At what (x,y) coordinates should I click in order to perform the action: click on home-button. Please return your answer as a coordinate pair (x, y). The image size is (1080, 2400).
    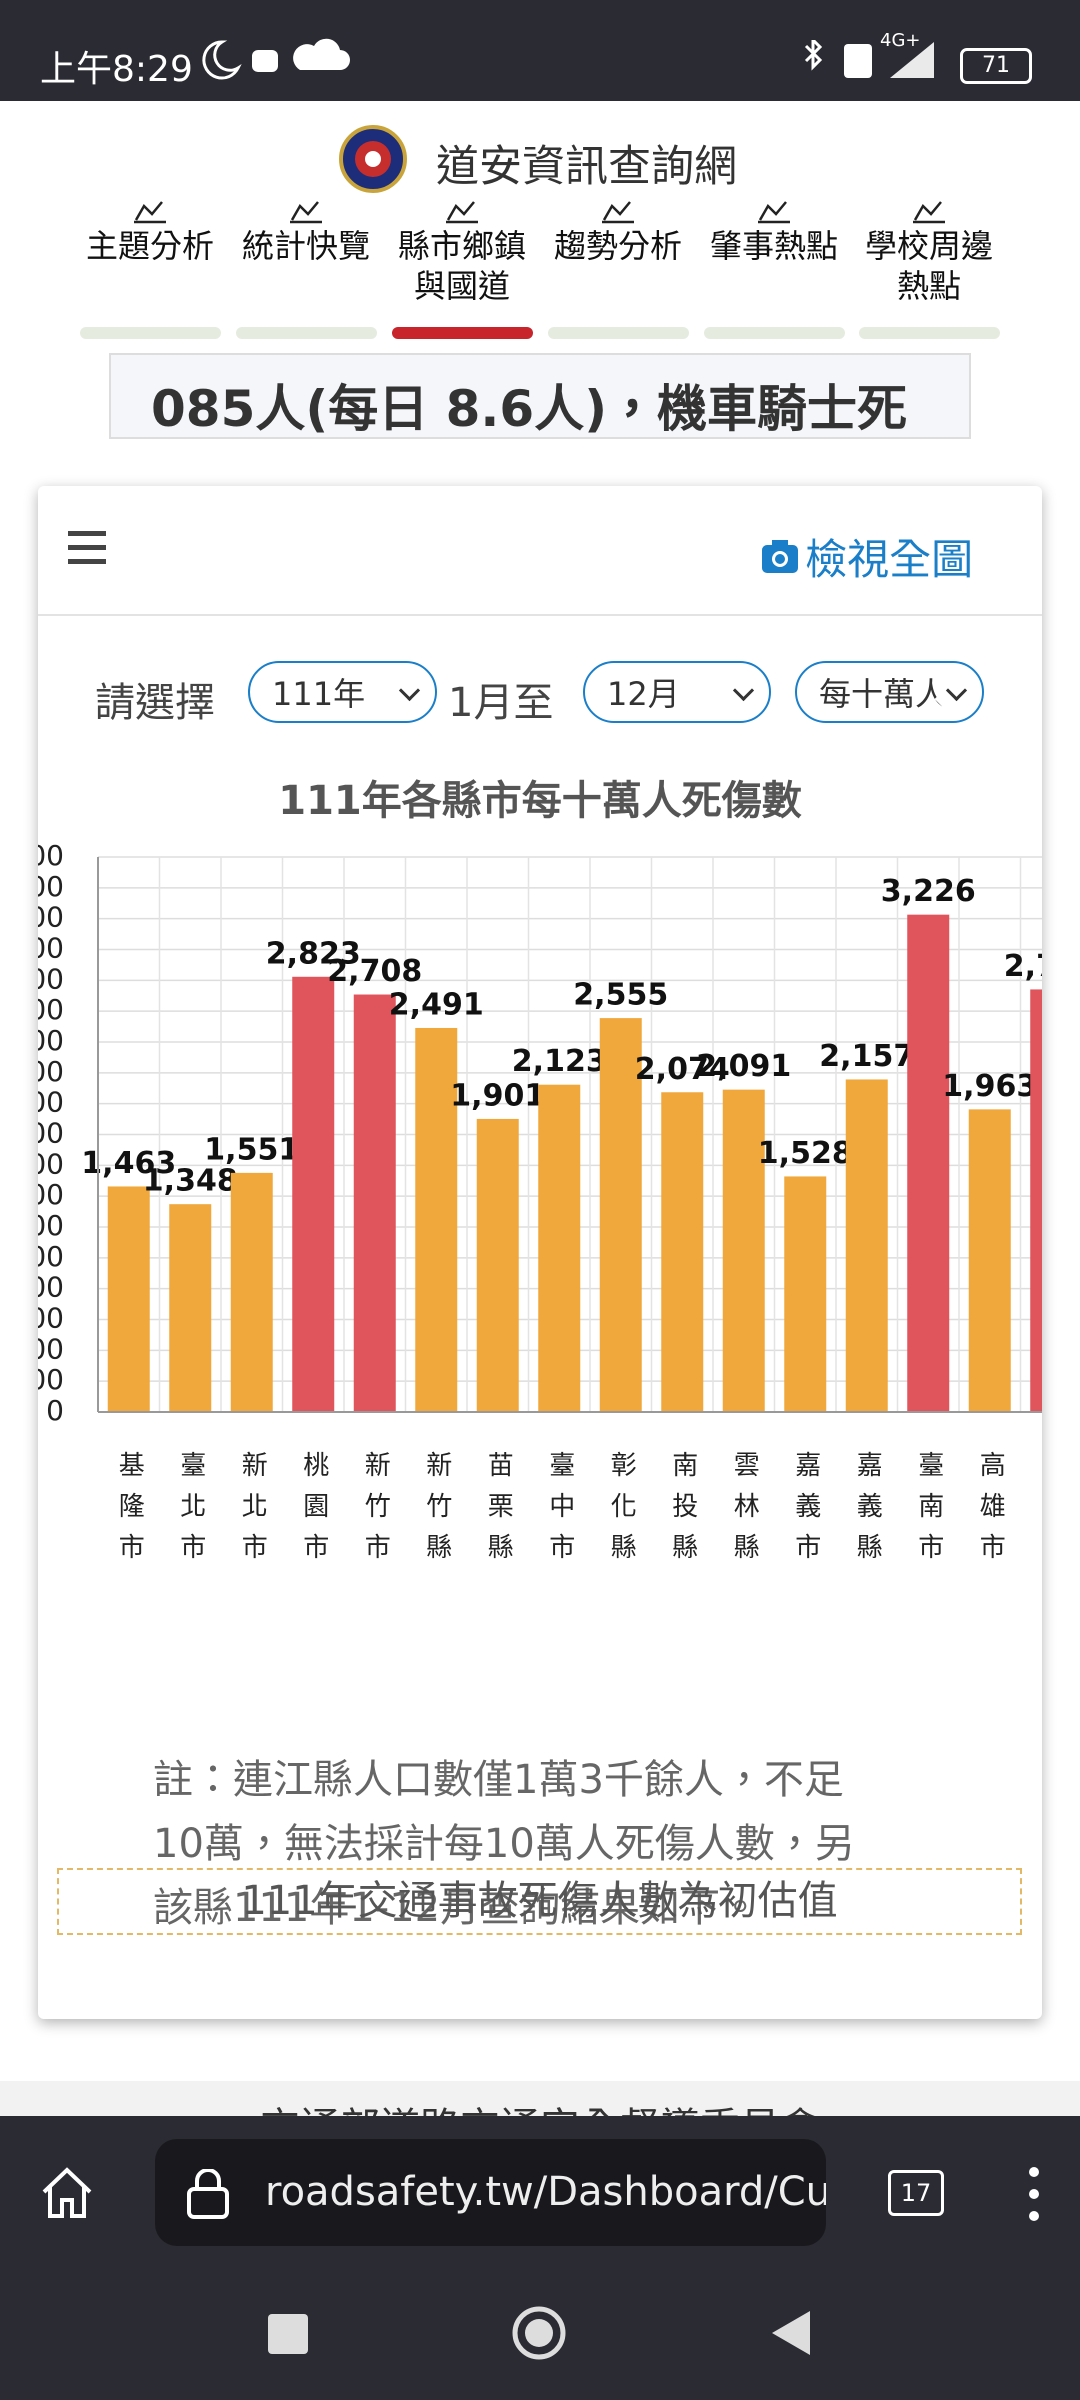
    Looking at the image, I should click on (67, 2193).